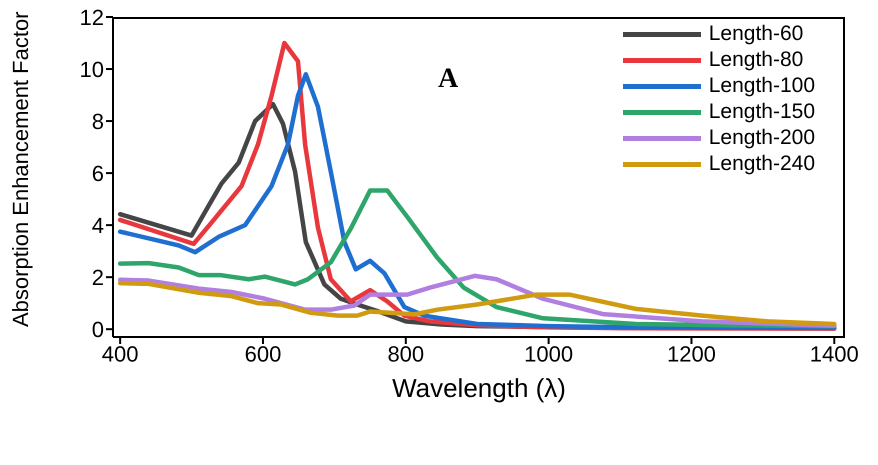  What do you see at coordinates (20, 169) in the screenshot?
I see `y-axis-title: Absorption Enhancement Factor` at bounding box center [20, 169].